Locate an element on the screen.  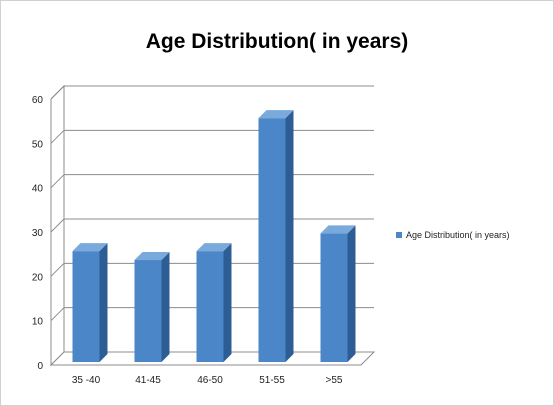
y-tick-label: 60 is located at coordinates (38, 100).